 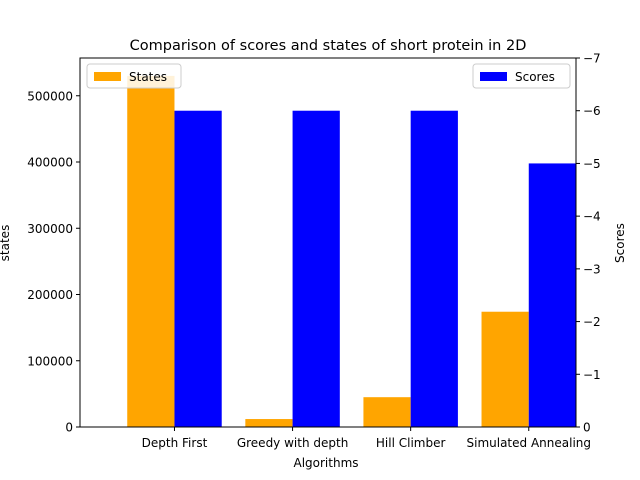 I want to click on y-left-tick-label: 500000, so click(x=50, y=96).